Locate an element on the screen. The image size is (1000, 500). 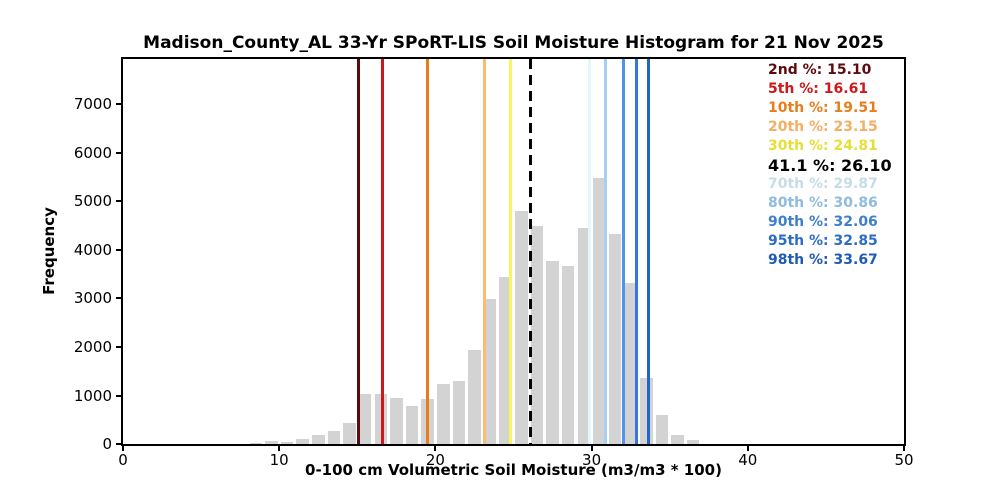
x-tick-label: 0 is located at coordinates (123, 460).